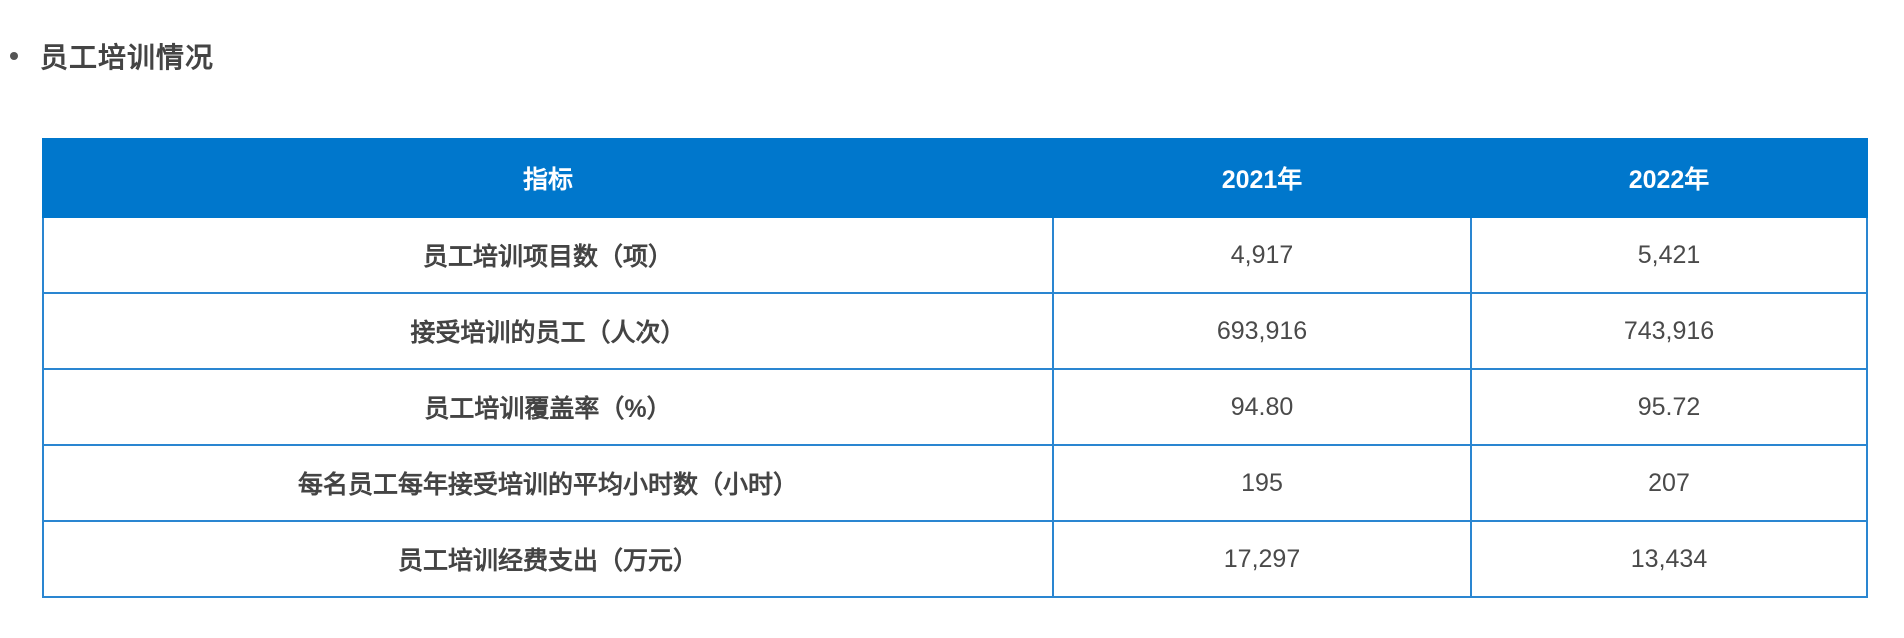  What do you see at coordinates (548, 331) in the screenshot?
I see `row-label: 接受培训的员工（人次）` at bounding box center [548, 331].